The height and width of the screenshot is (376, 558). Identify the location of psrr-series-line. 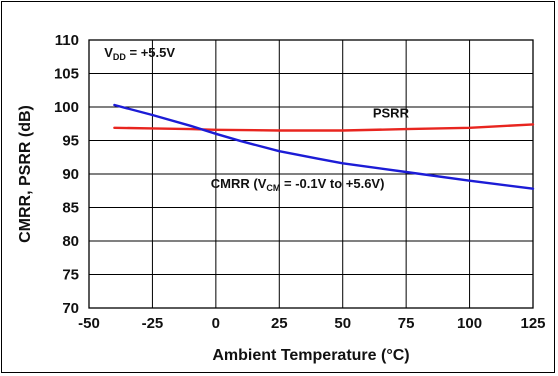
(324, 127).